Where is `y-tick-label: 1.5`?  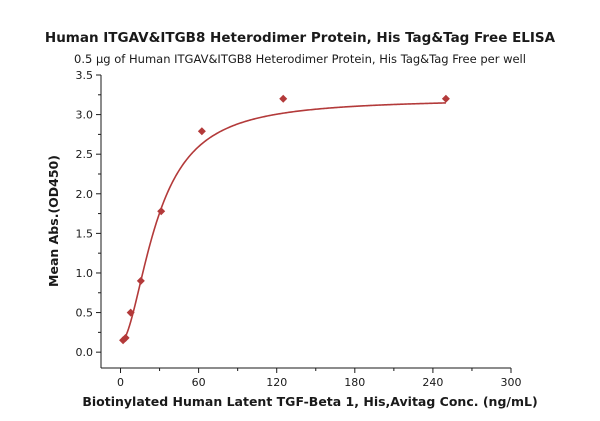
y-tick-label: 1.5 is located at coordinates (85, 233).